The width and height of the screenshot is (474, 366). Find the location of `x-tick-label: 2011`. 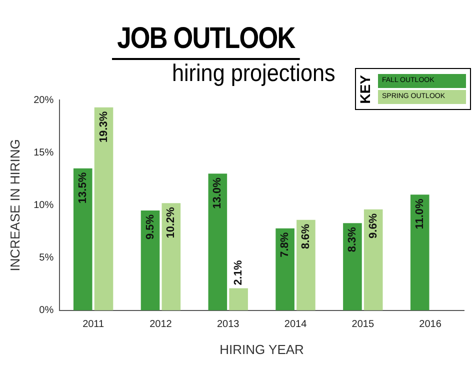

x-tick-label: 2011 is located at coordinates (93, 324).